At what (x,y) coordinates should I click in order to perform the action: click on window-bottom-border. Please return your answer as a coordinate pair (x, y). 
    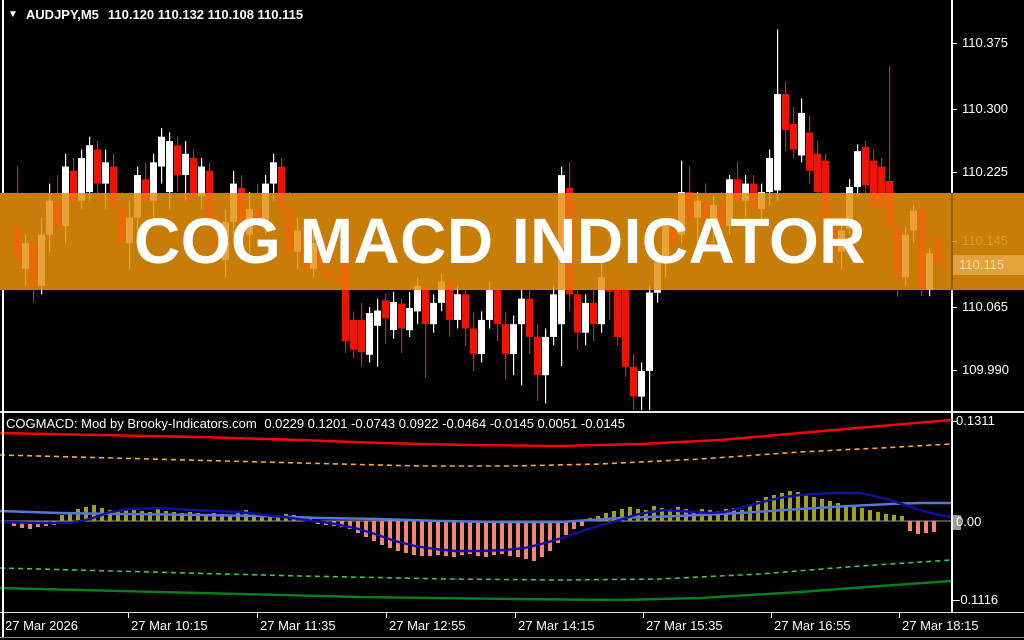
    Looking at the image, I should click on (512, 637).